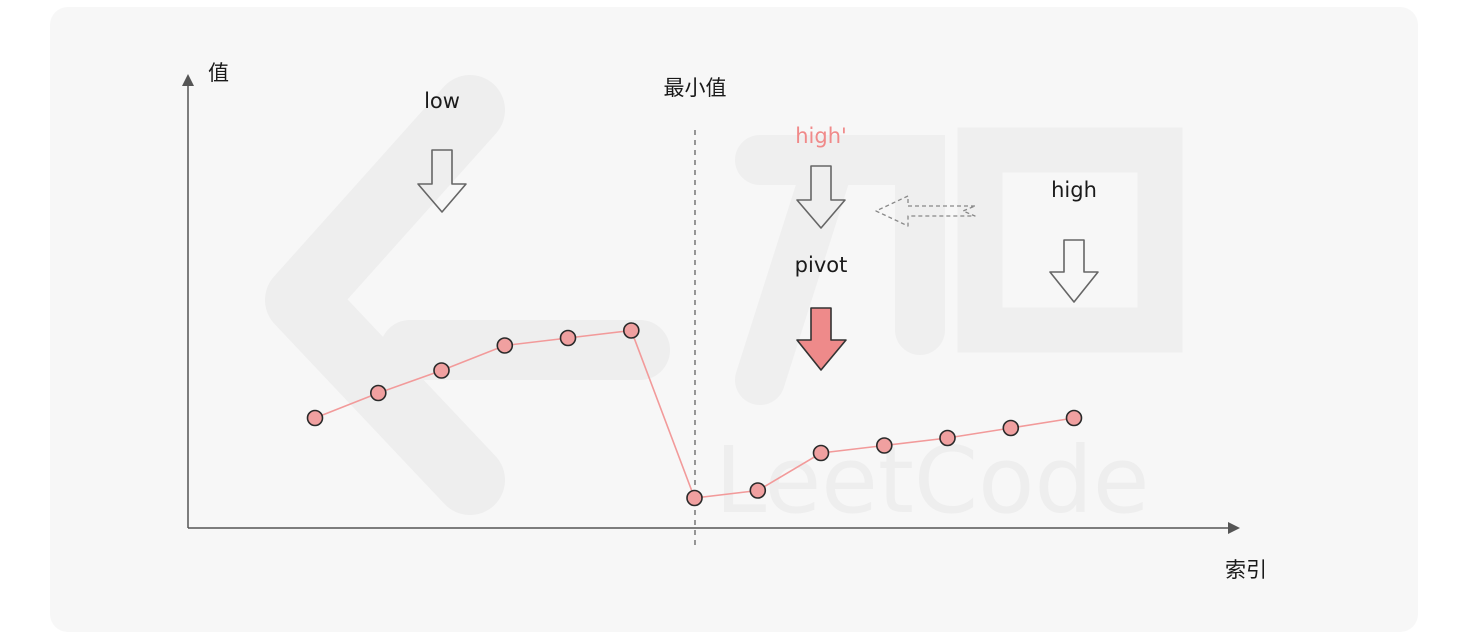 Image resolution: width=1468 pixels, height=642 pixels. What do you see at coordinates (821, 136) in the screenshot?
I see `high-prime-label: high'` at bounding box center [821, 136].